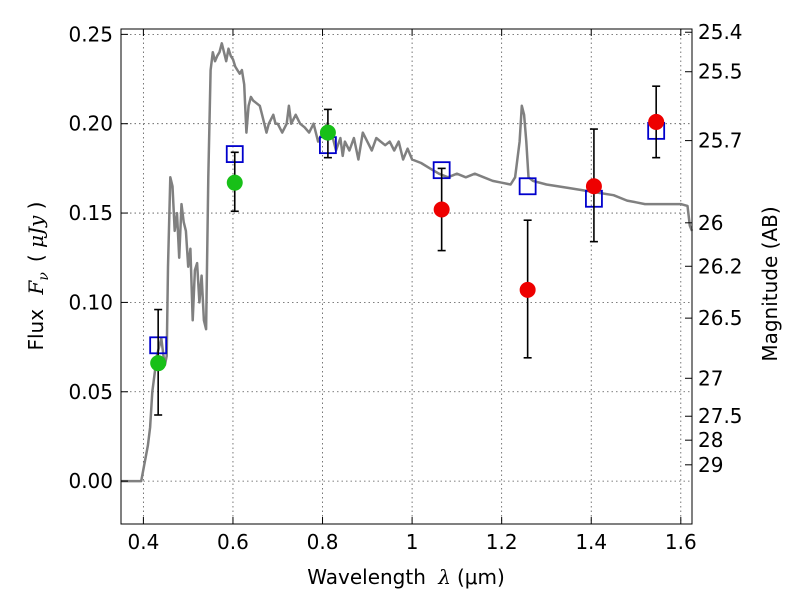  Describe the element at coordinates (720, 32) in the screenshot. I see `y2-tick-label: 25.4` at that location.